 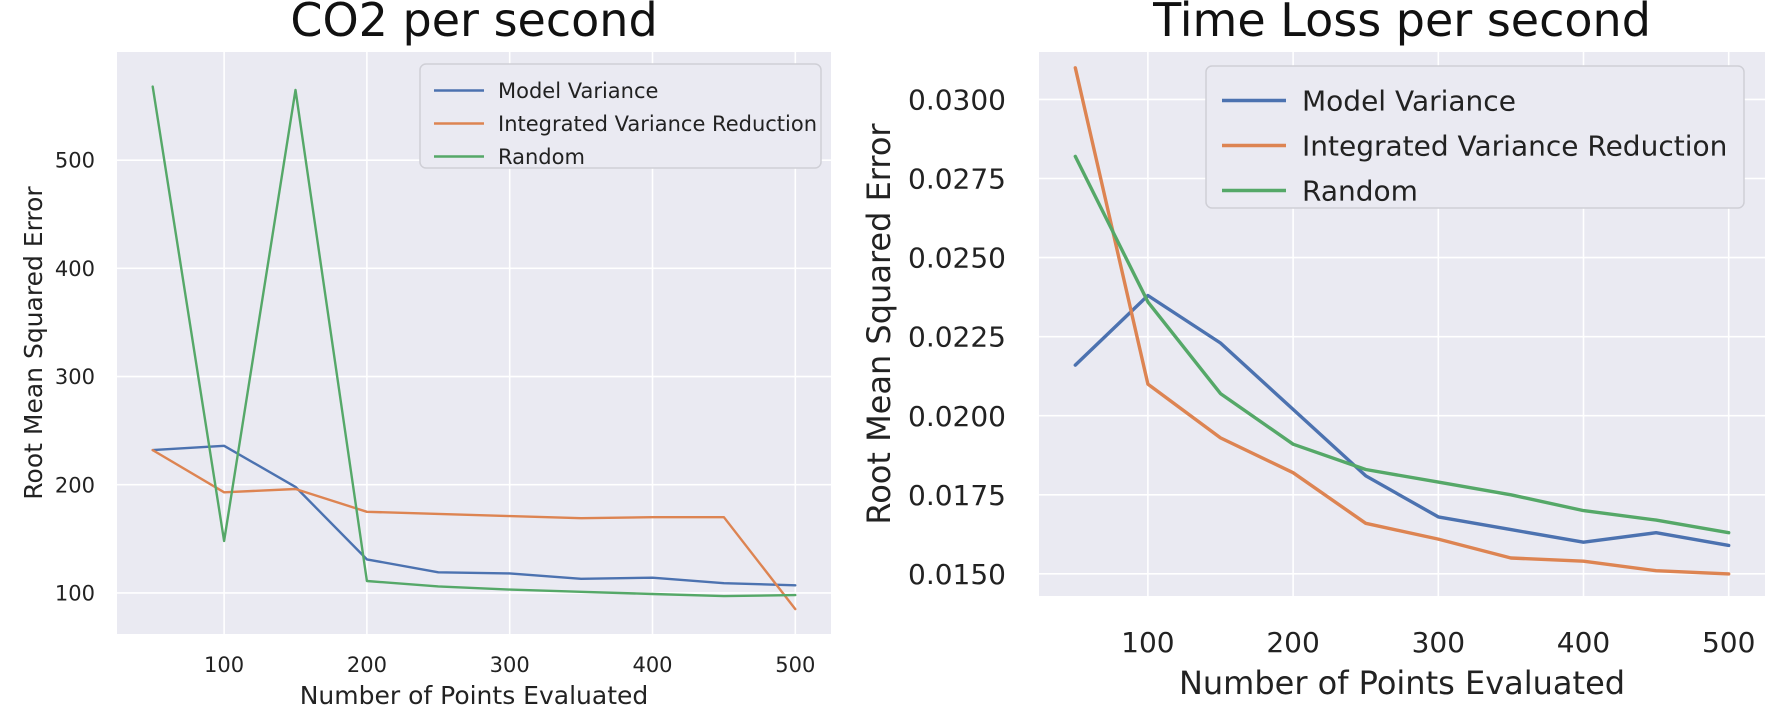 I want to click on y-tick-label: 200, so click(x=75, y=485).